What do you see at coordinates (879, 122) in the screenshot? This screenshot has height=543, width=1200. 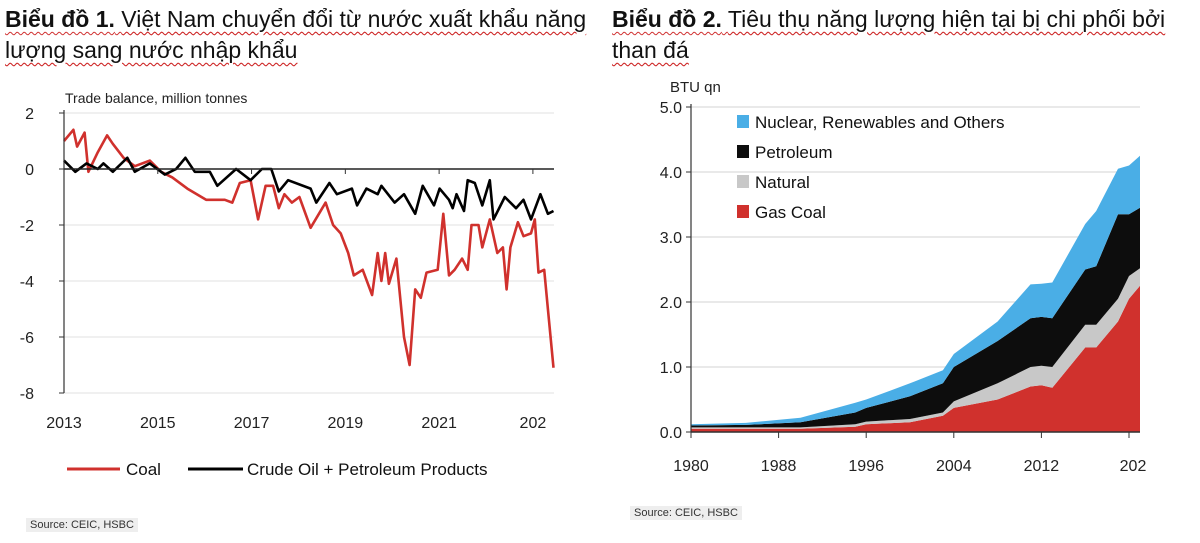 I see `legend-label: Nuclear, Renewables and Others` at bounding box center [879, 122].